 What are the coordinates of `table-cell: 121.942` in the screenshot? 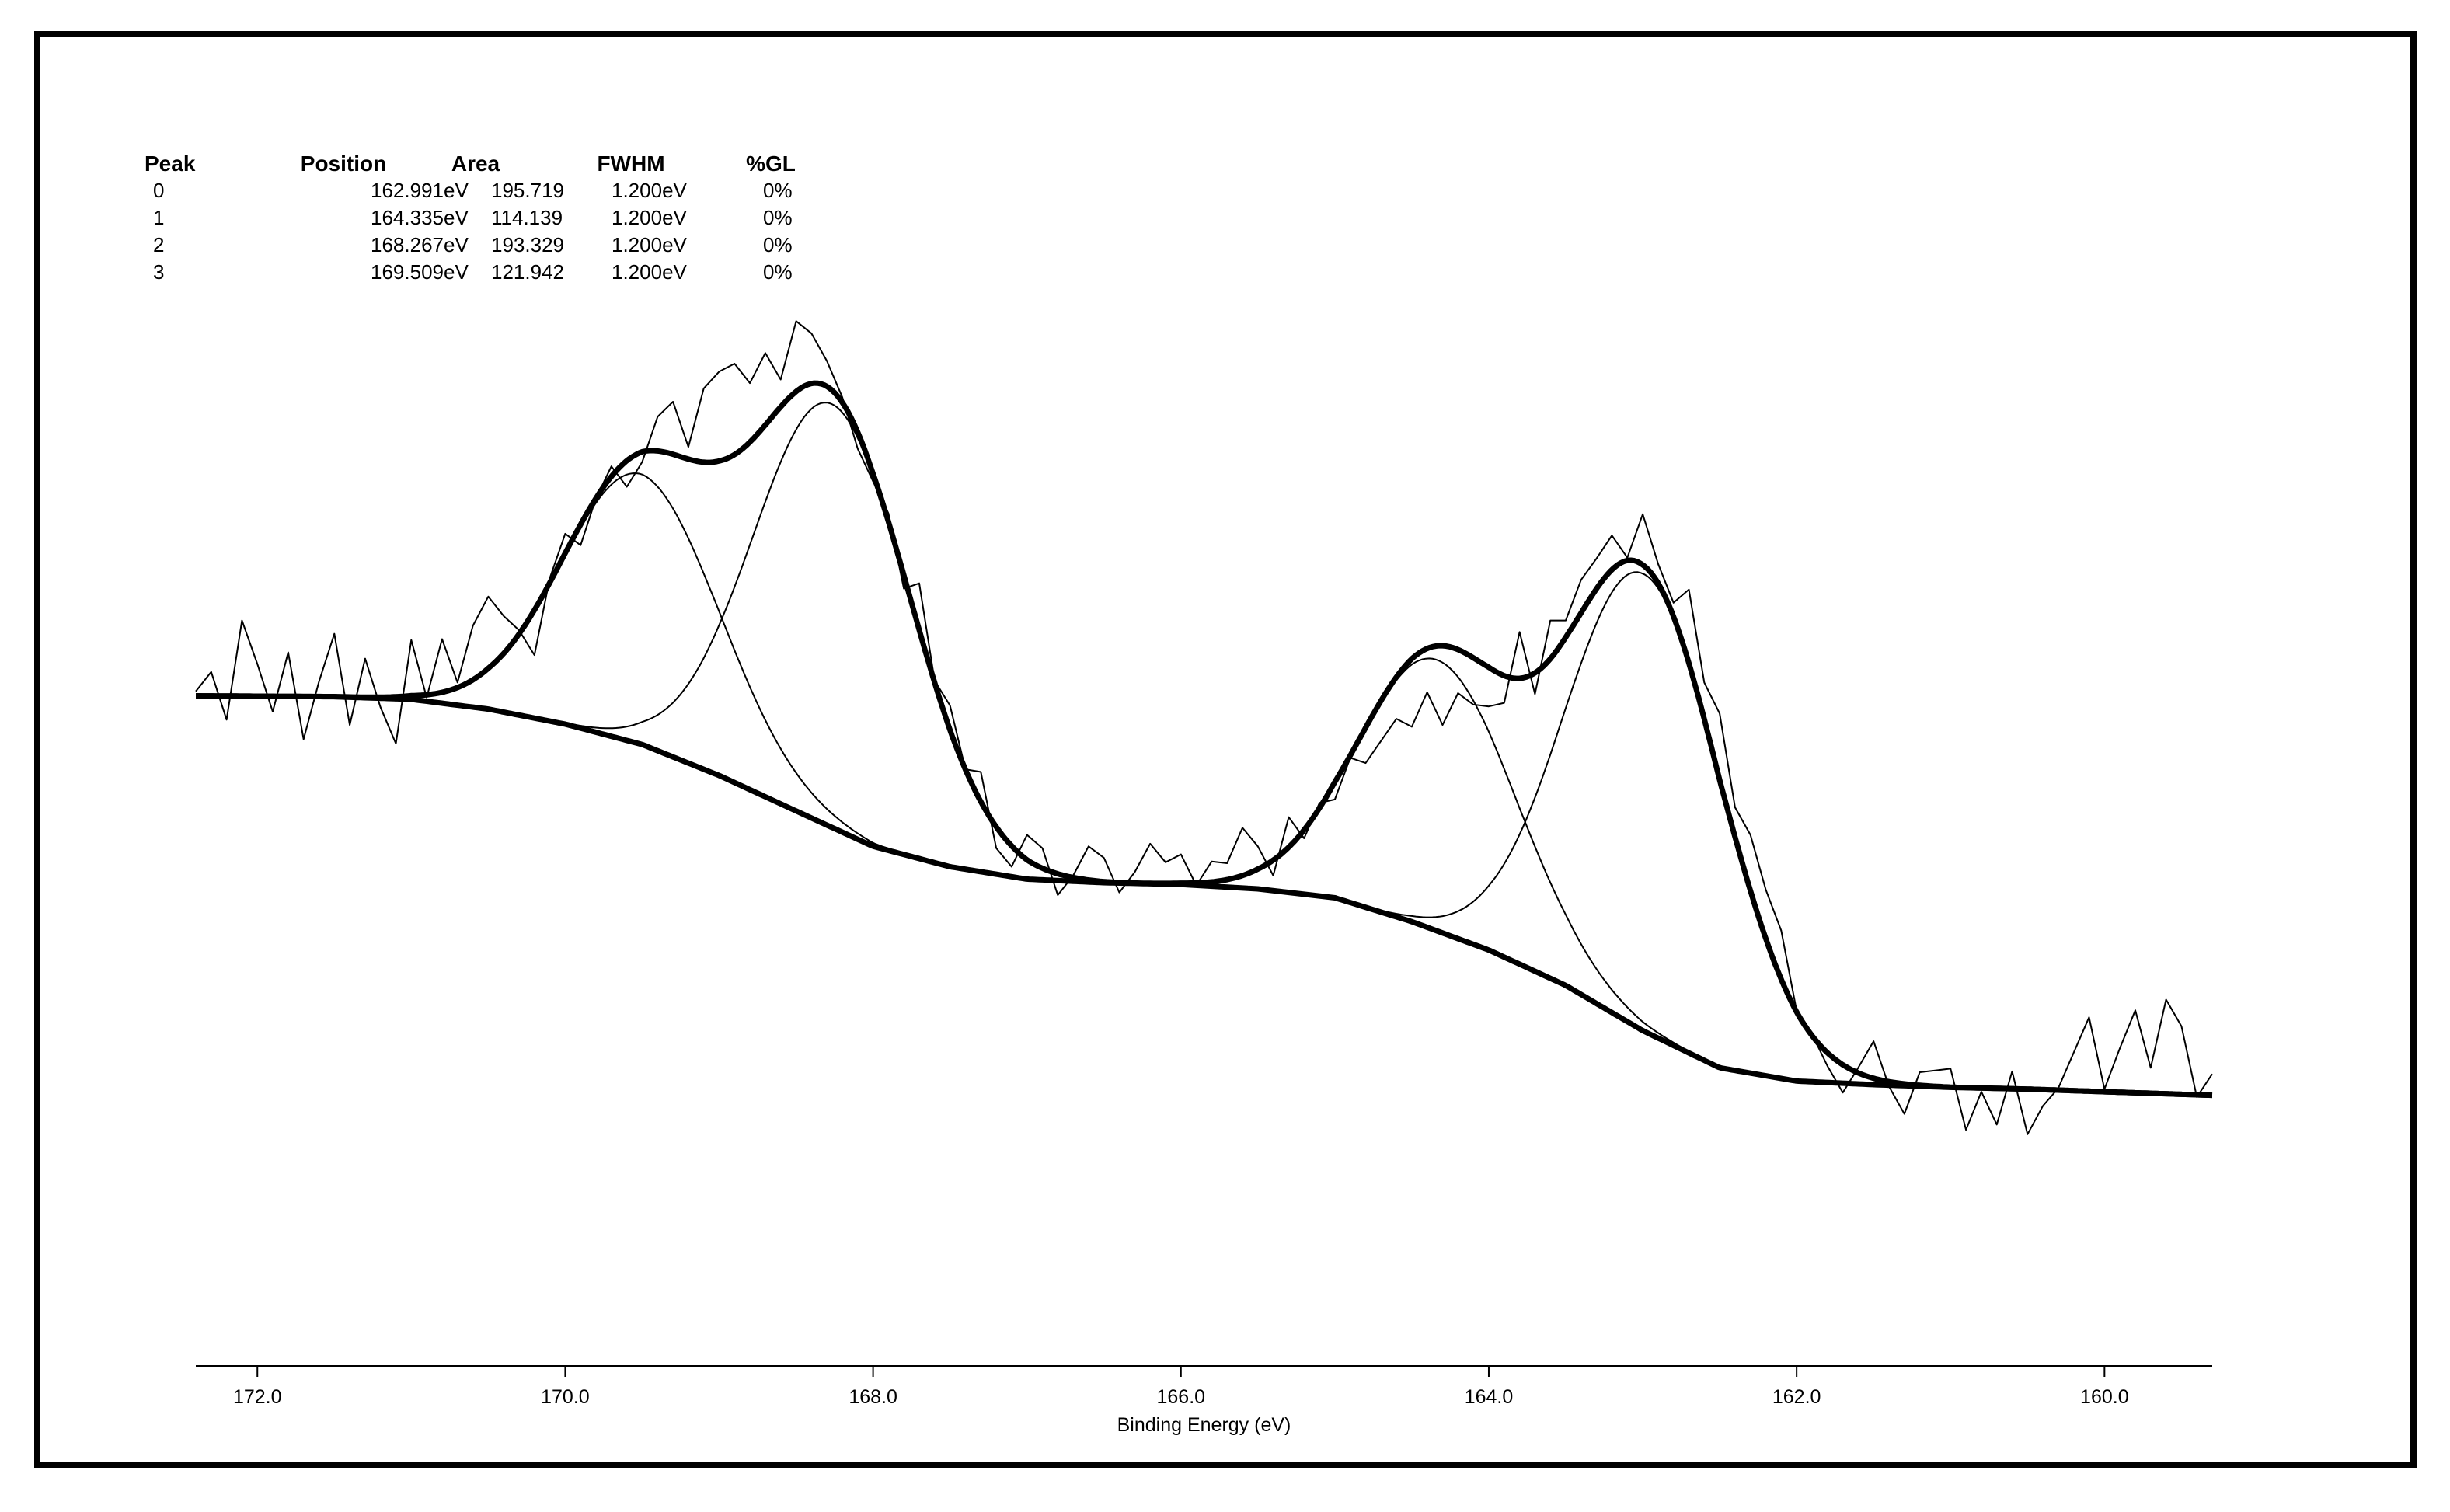 It's located at (527, 272).